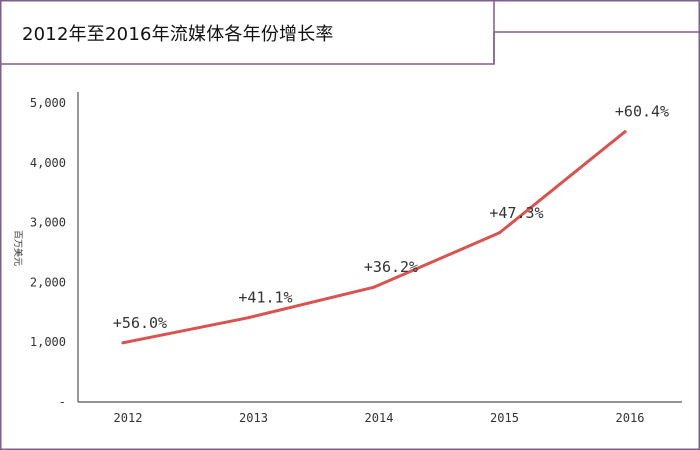  Describe the element at coordinates (48, 252) in the screenshot. I see `y-tick-group: - 1,000 2,000 3,000 4,000 5,000` at that location.